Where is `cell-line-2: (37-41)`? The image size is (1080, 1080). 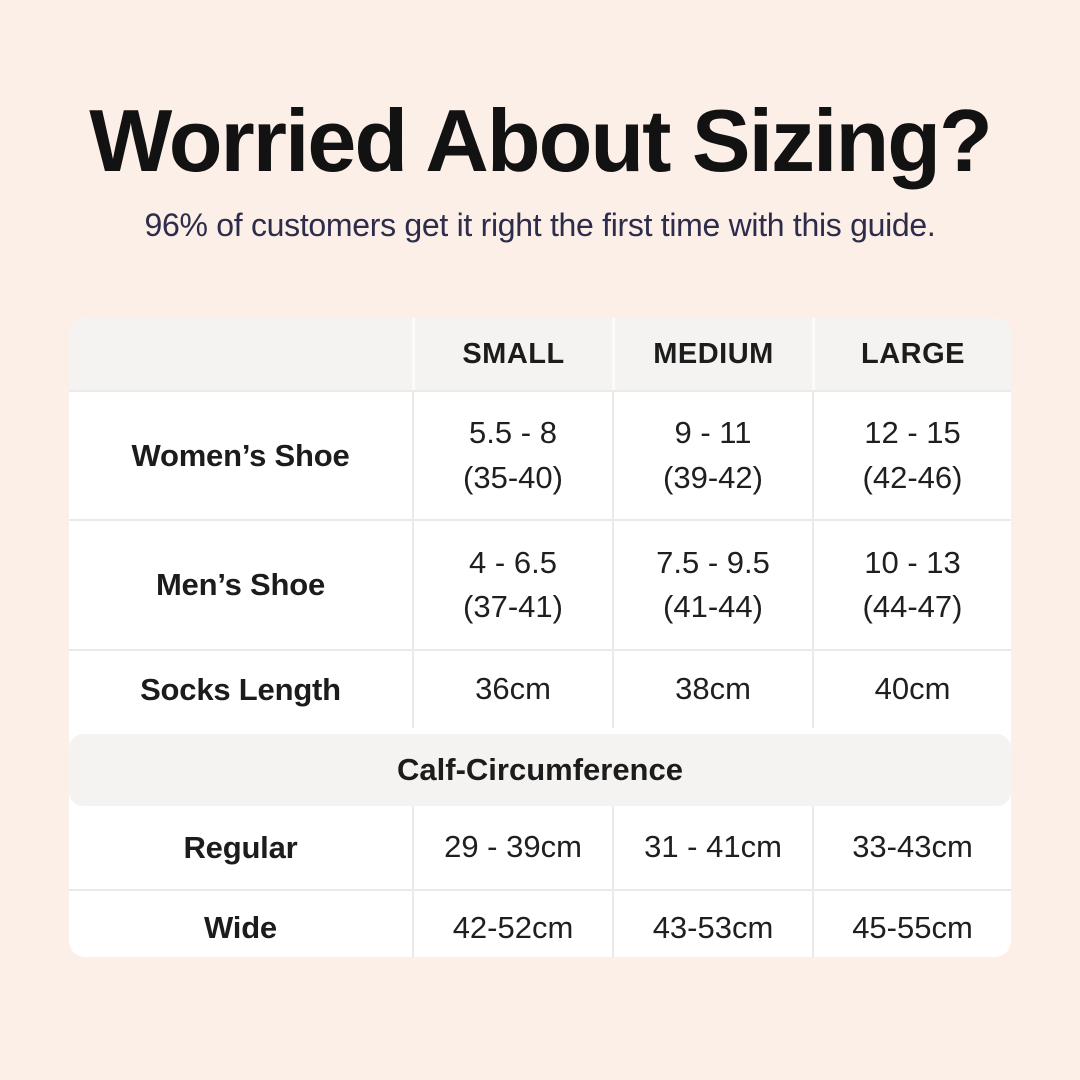
cell-line-2: (37-41) is located at coordinates (513, 606).